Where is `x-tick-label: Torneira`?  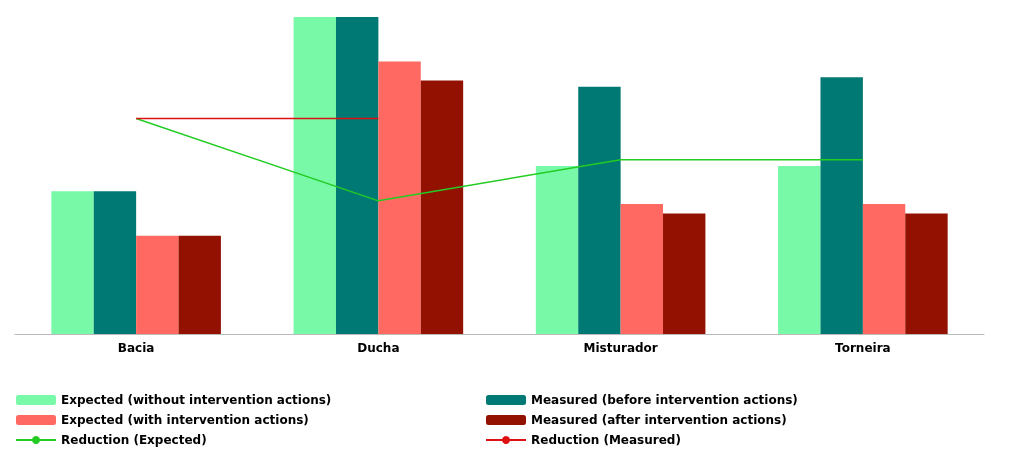
x-tick-label: Torneira is located at coordinates (863, 348).